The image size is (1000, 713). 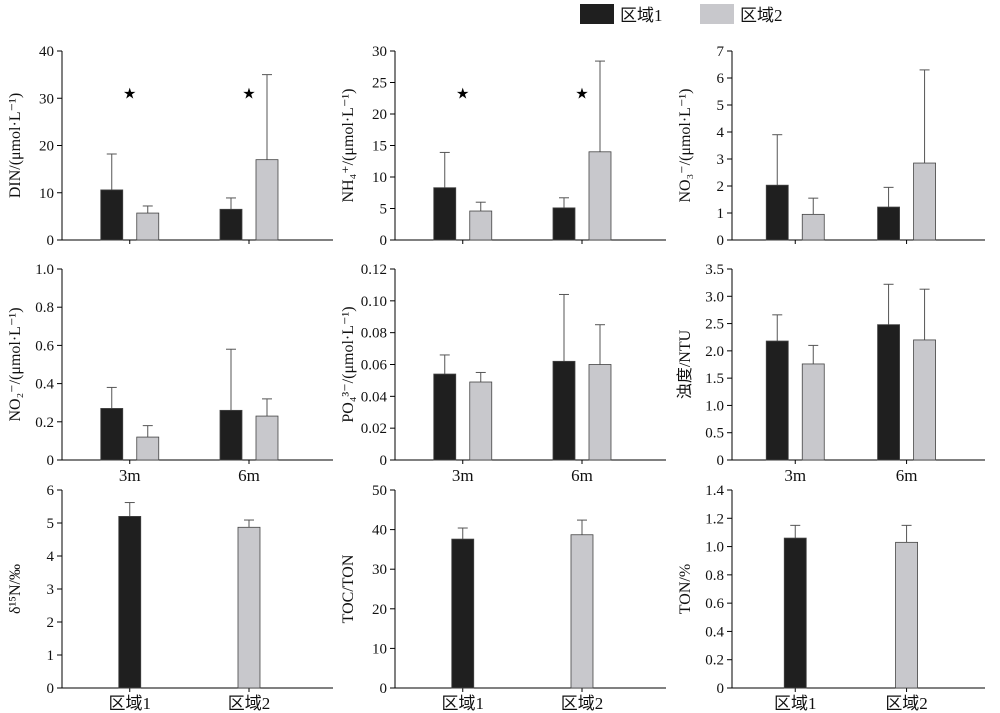 I want to click on chart-panel-1: 0 10 20 30 40 DIN/(μmol·L⁻¹) ★ ★, so click(x=170, y=146).